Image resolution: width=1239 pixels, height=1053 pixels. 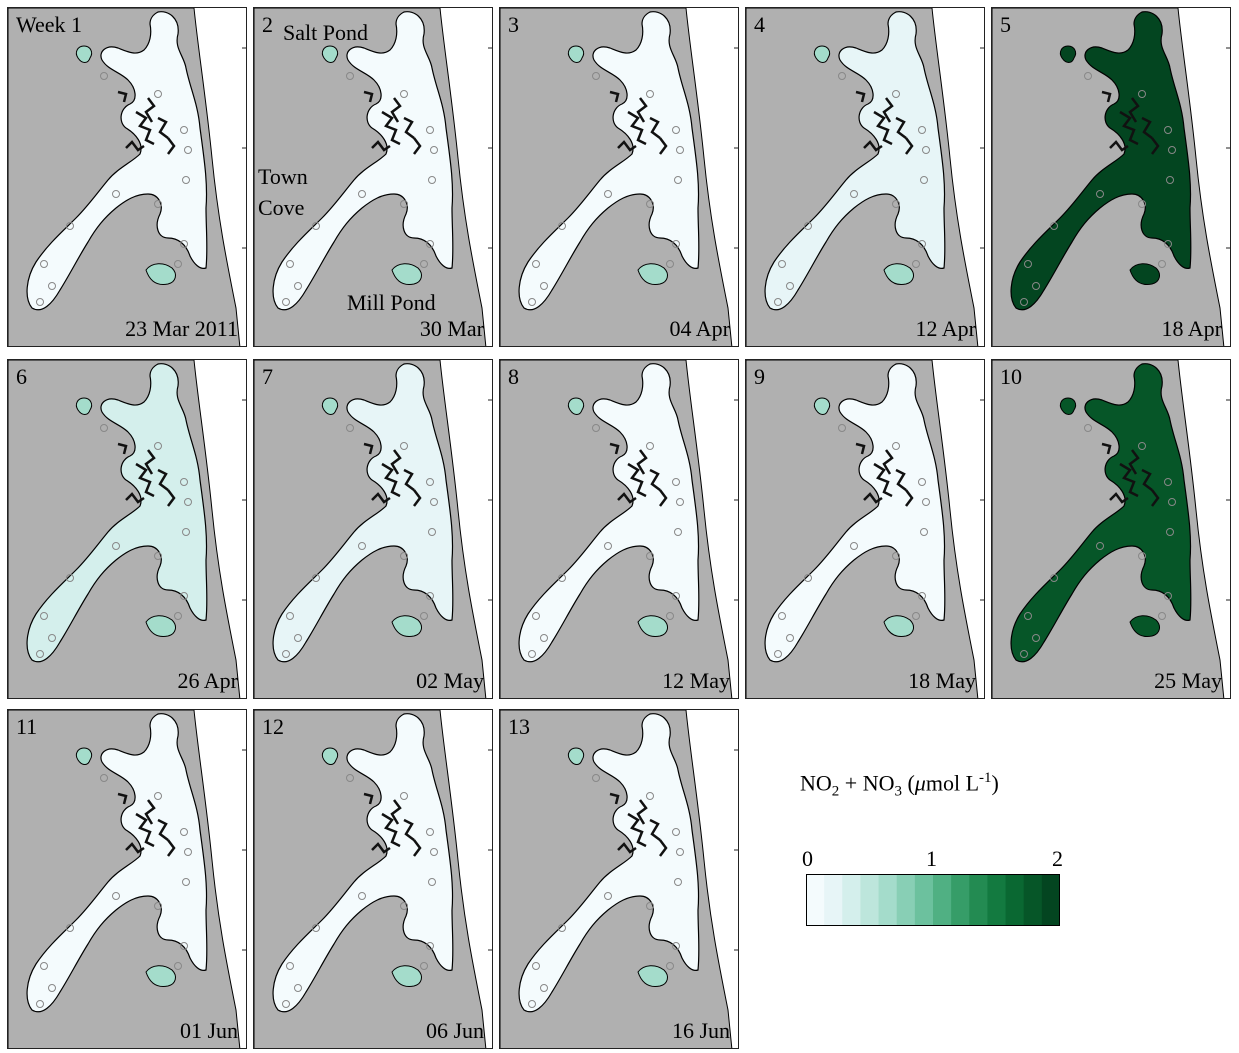 What do you see at coordinates (619, 177) in the screenshot?
I see `map-panel-week-3: 3 04 Apr` at bounding box center [619, 177].